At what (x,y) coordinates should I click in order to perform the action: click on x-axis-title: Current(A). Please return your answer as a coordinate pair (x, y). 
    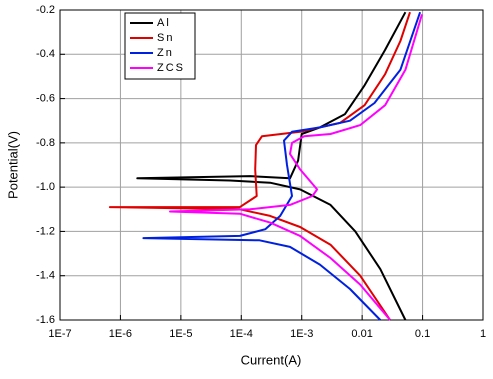
    Looking at the image, I should click on (271, 359).